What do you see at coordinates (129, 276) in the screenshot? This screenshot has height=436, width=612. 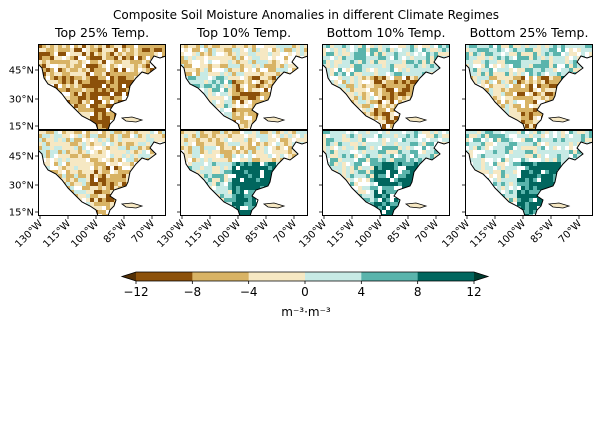 I see `colorbar-extend-low` at bounding box center [129, 276].